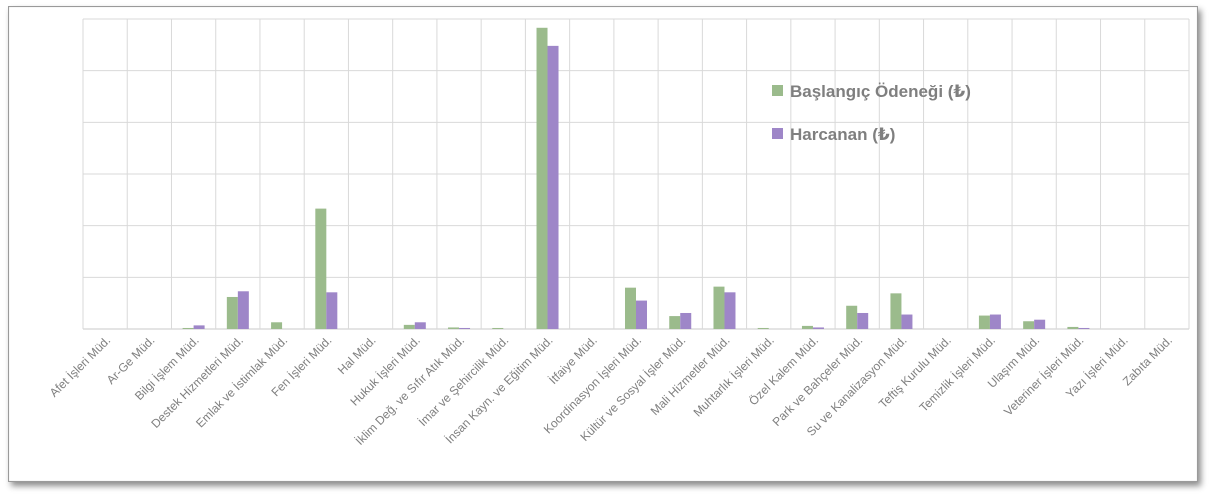  What do you see at coordinates (80, 366) in the screenshot?
I see `category-label: Afet İşleri Müd.` at bounding box center [80, 366].